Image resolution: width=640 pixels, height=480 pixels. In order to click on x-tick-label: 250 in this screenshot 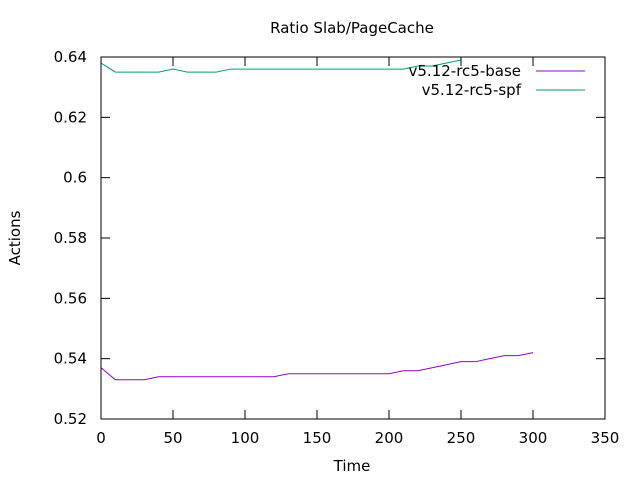, I will do `click(461, 438)`.